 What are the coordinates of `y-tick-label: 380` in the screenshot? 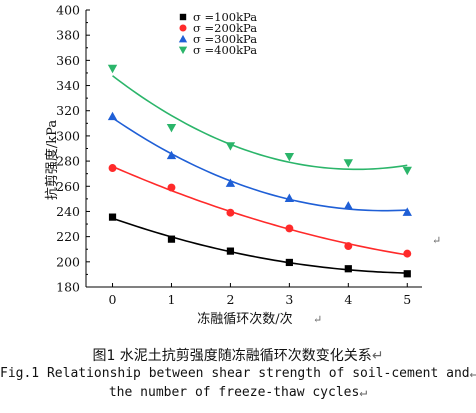 It's located at (68, 35).